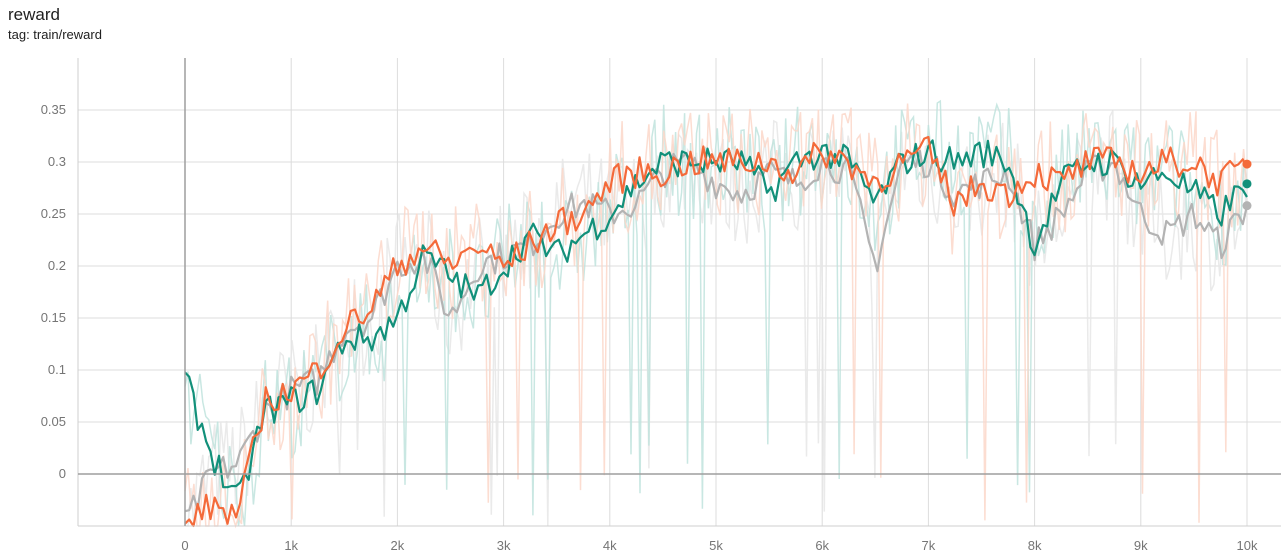 This screenshot has width=1281, height=556. I want to click on y-tick-label: 0.35, so click(53, 109).